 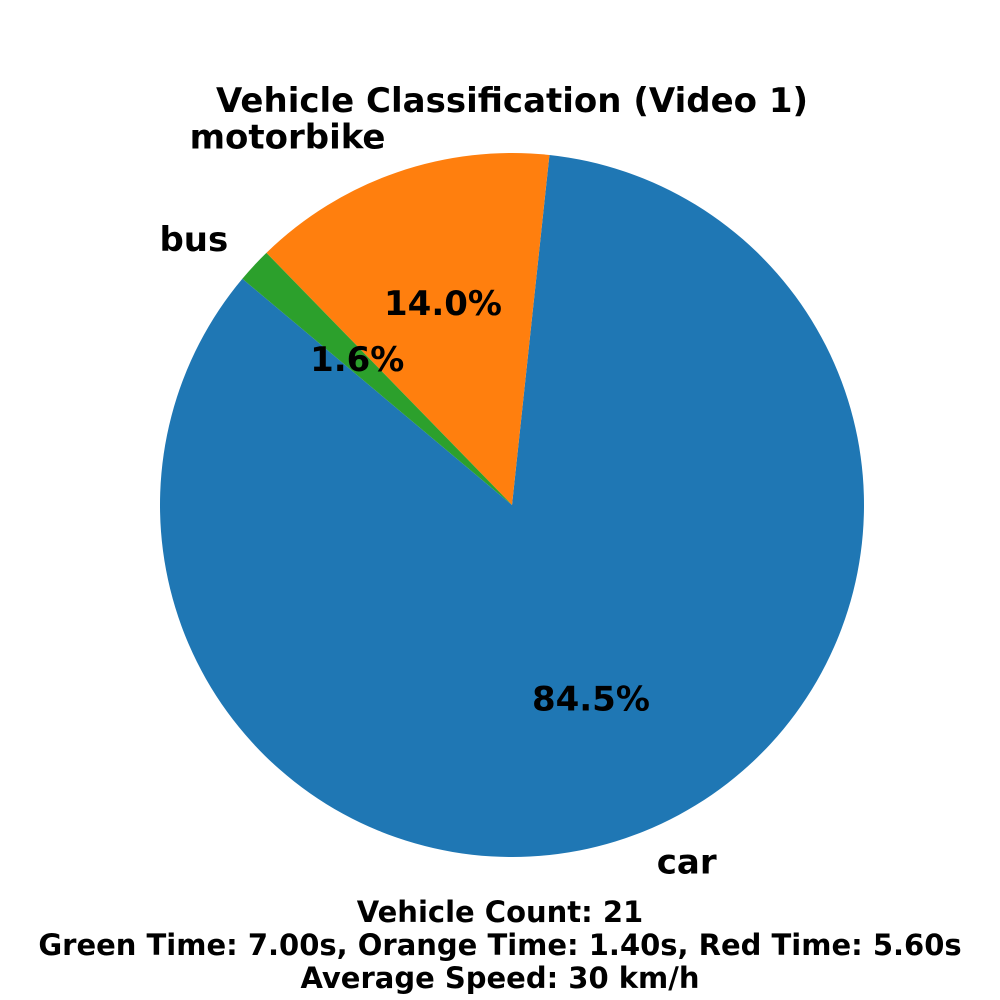 I want to click on category-label-bus: bus, so click(x=193, y=240).